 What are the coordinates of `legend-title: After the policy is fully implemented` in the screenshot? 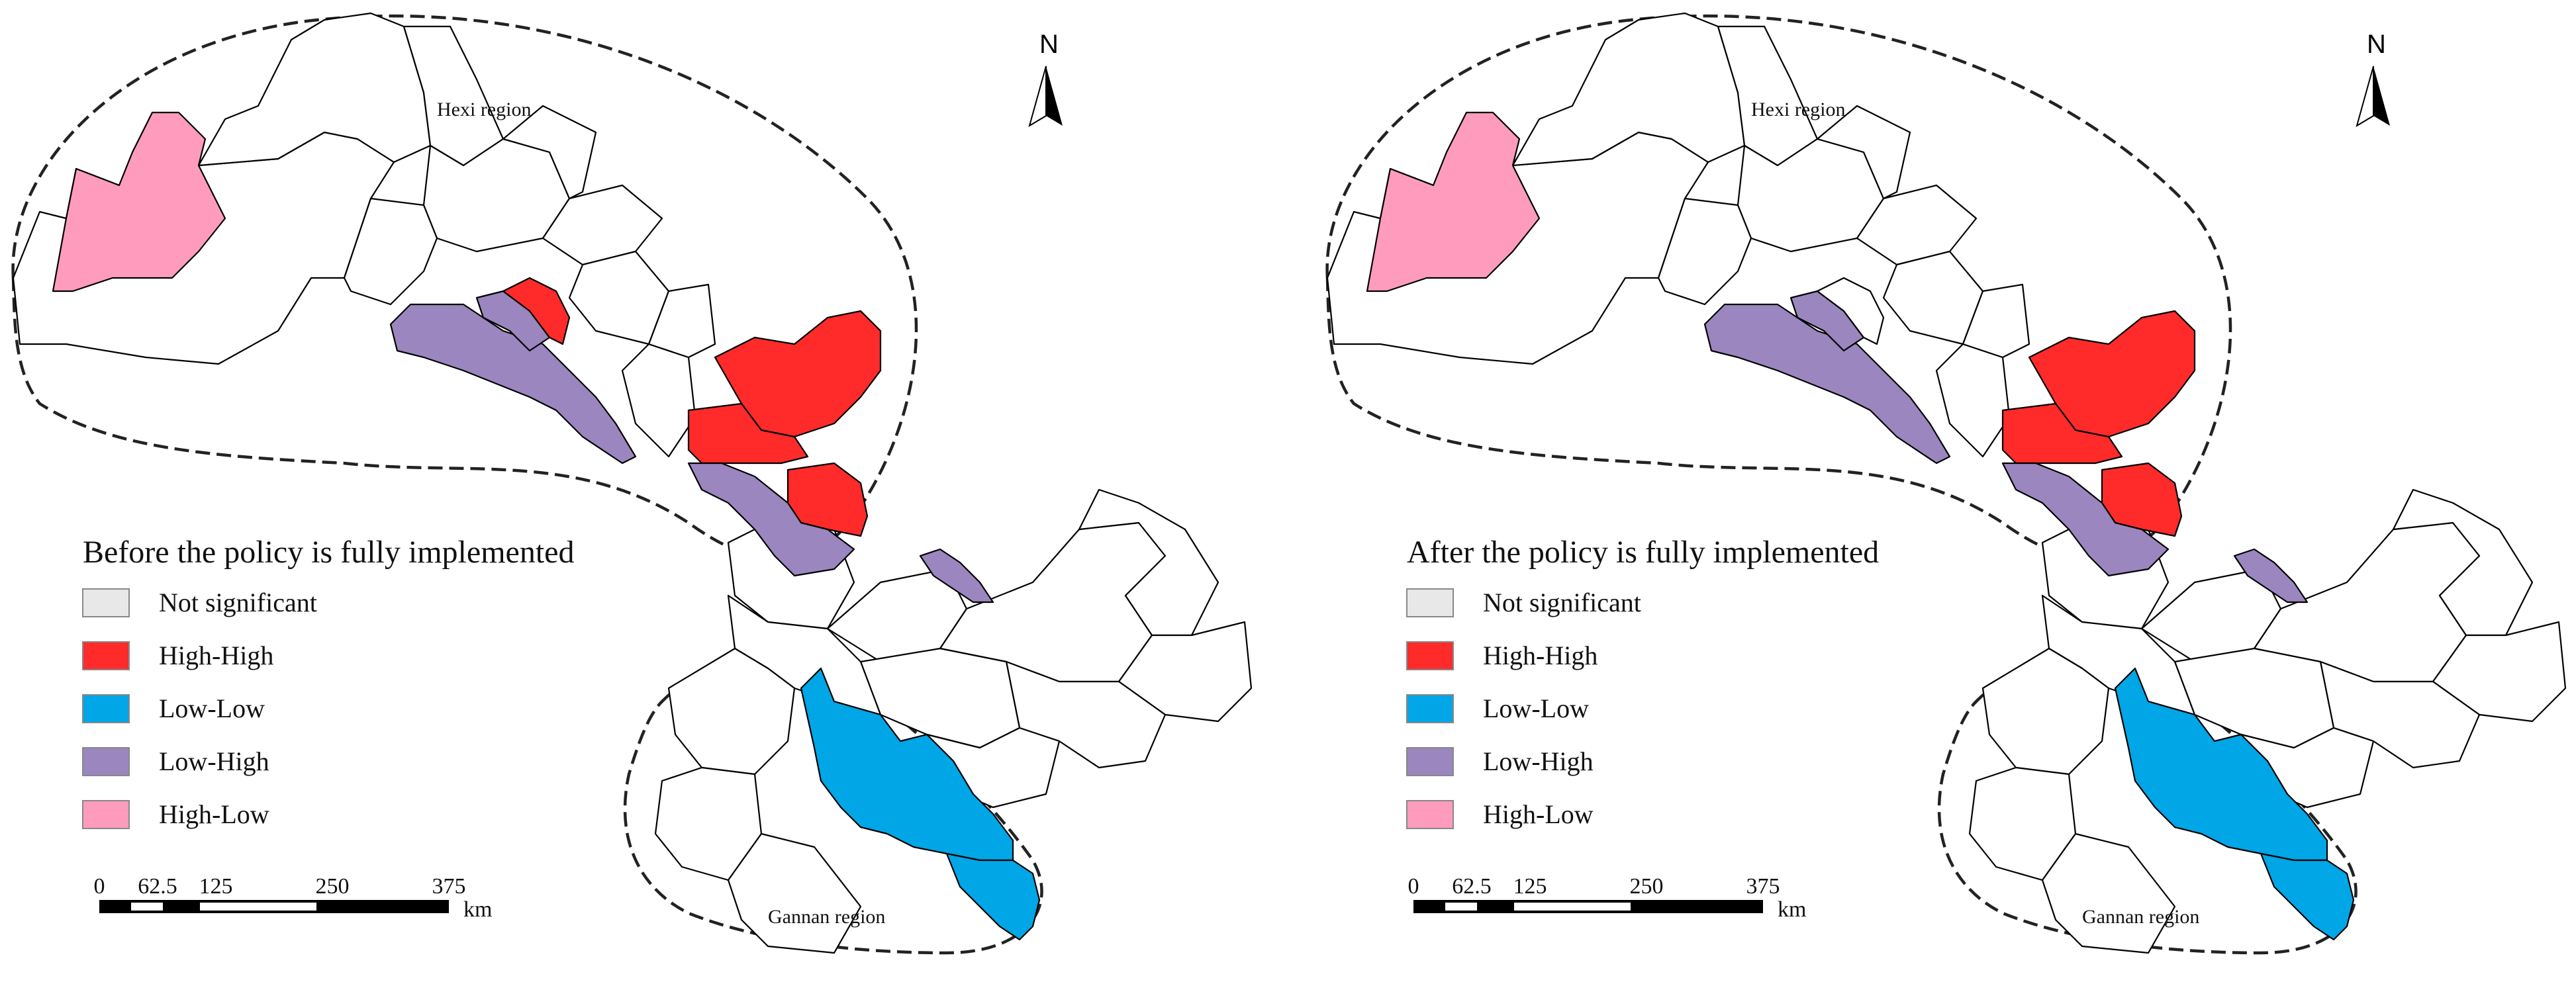 It's located at (1643, 552).